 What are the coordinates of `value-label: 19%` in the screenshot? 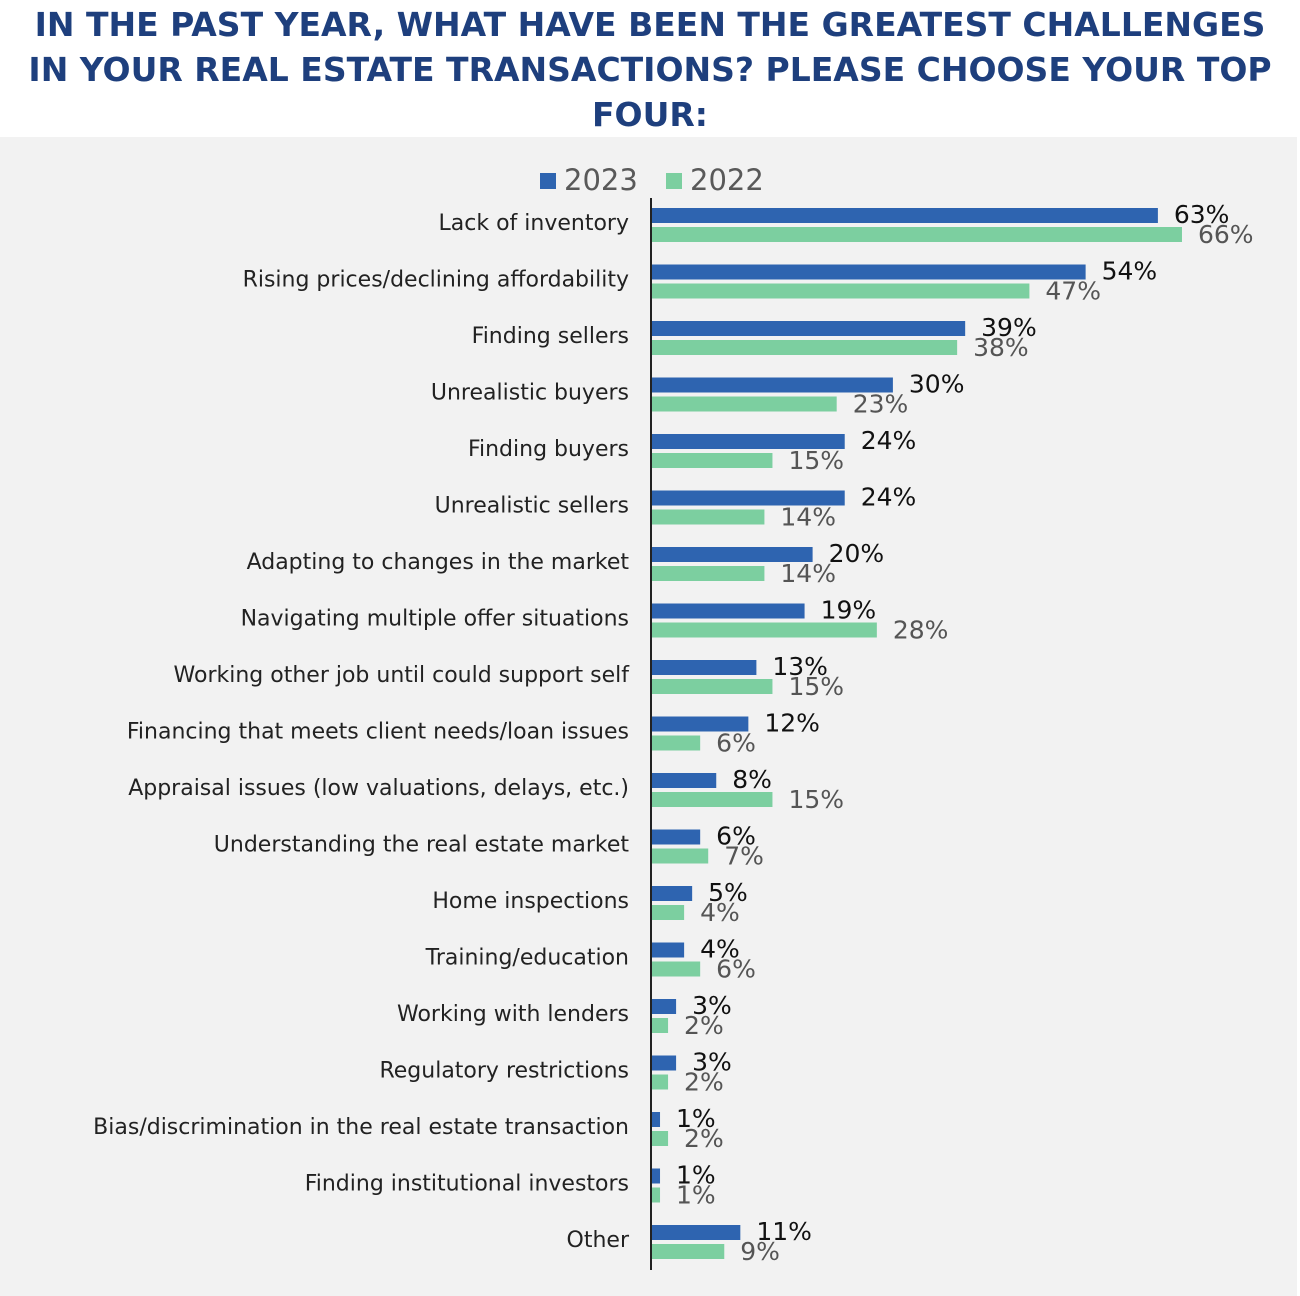 It's located at (849, 610).